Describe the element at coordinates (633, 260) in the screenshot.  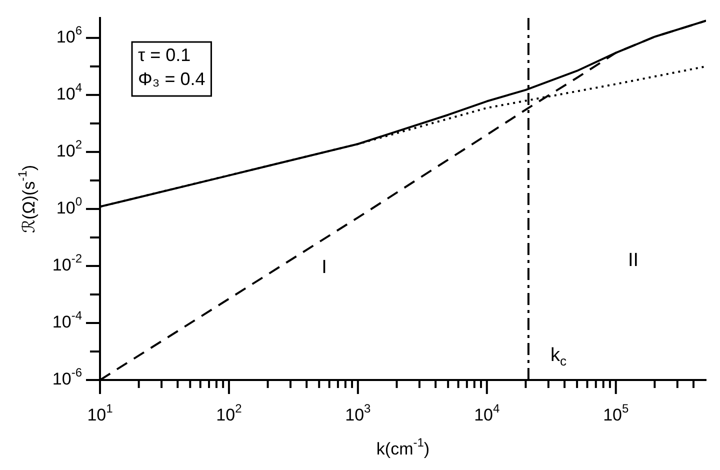
I see `annotation: II` at that location.